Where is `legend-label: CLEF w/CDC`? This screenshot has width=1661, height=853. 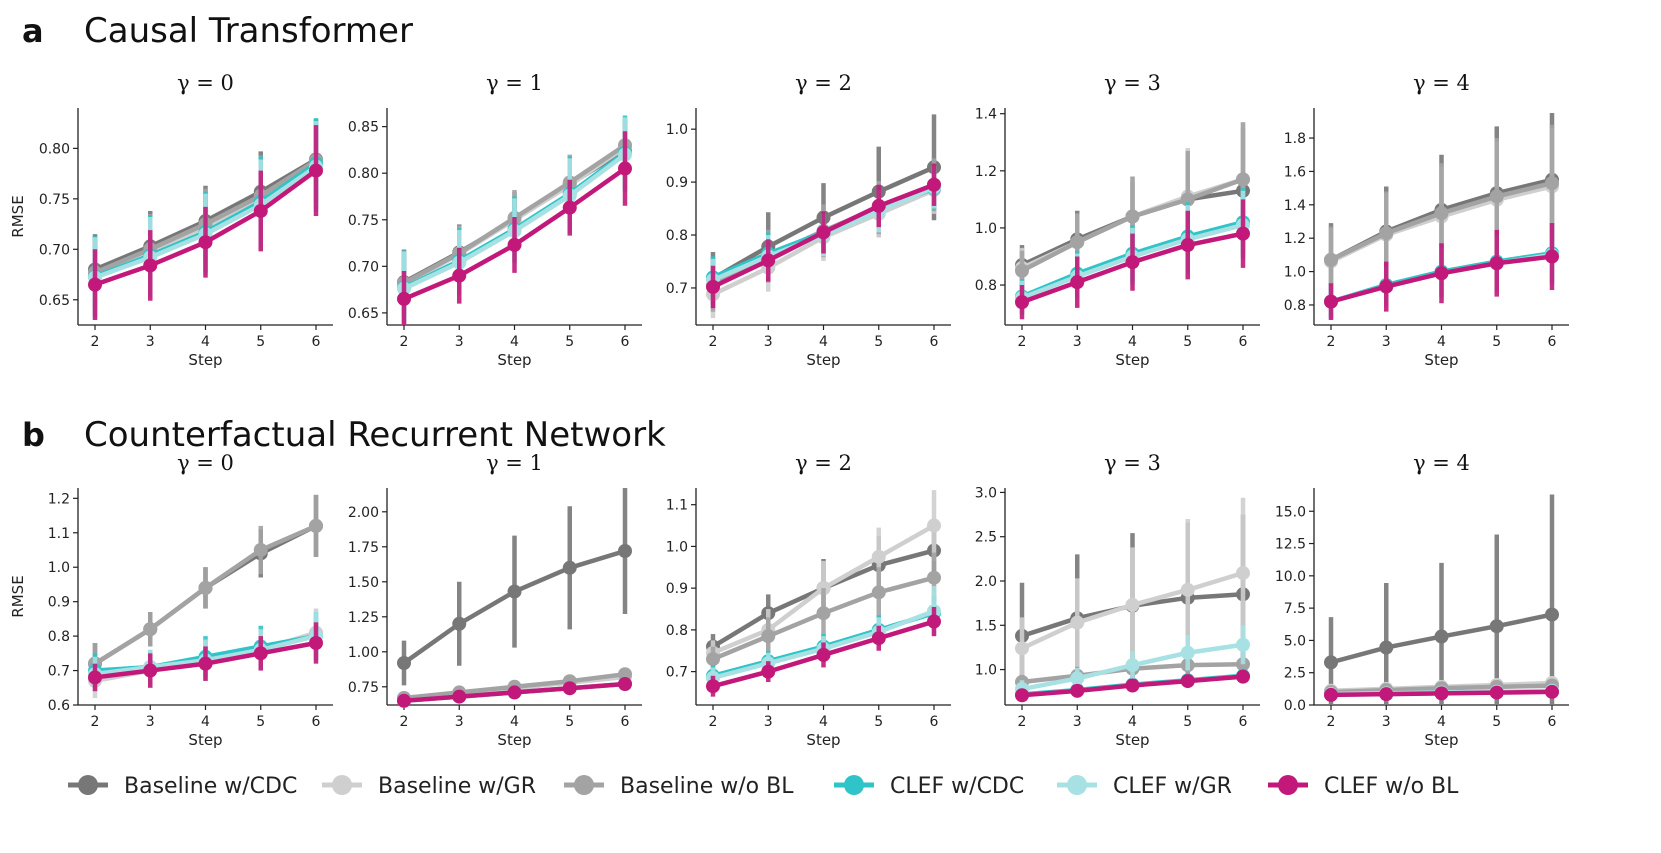
legend-label: CLEF w/CDC is located at coordinates (957, 786).